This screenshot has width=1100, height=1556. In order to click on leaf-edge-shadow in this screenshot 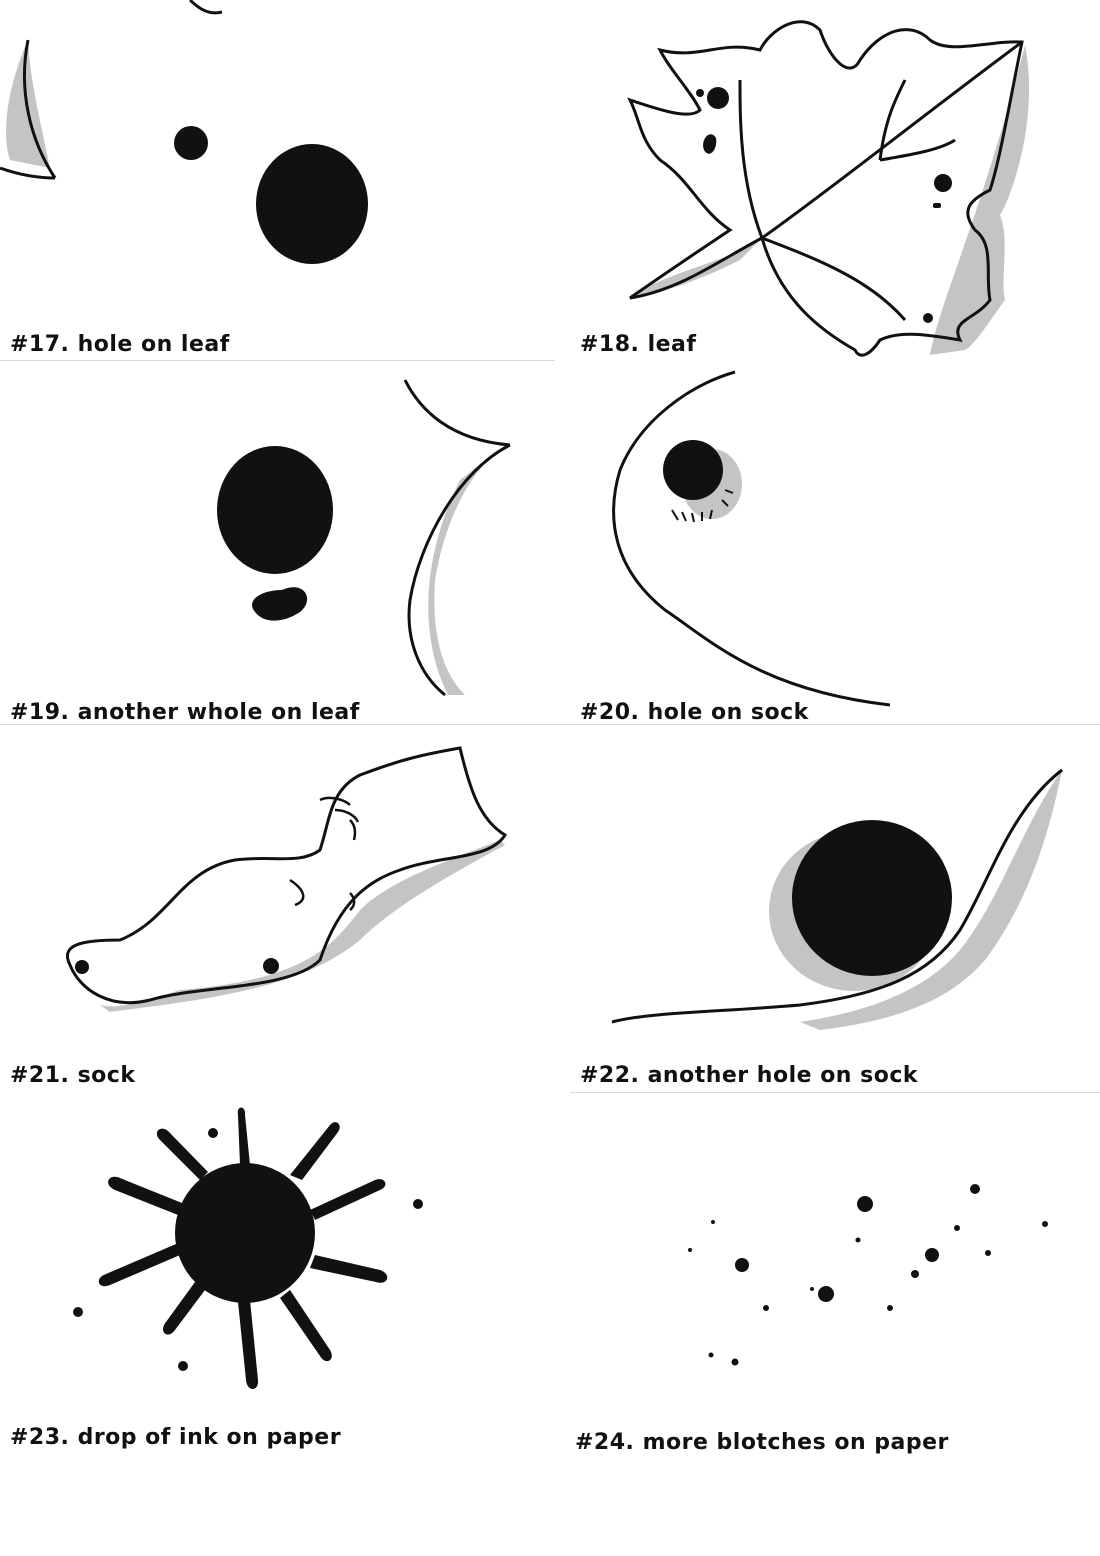, I will do `click(466, 570)`.